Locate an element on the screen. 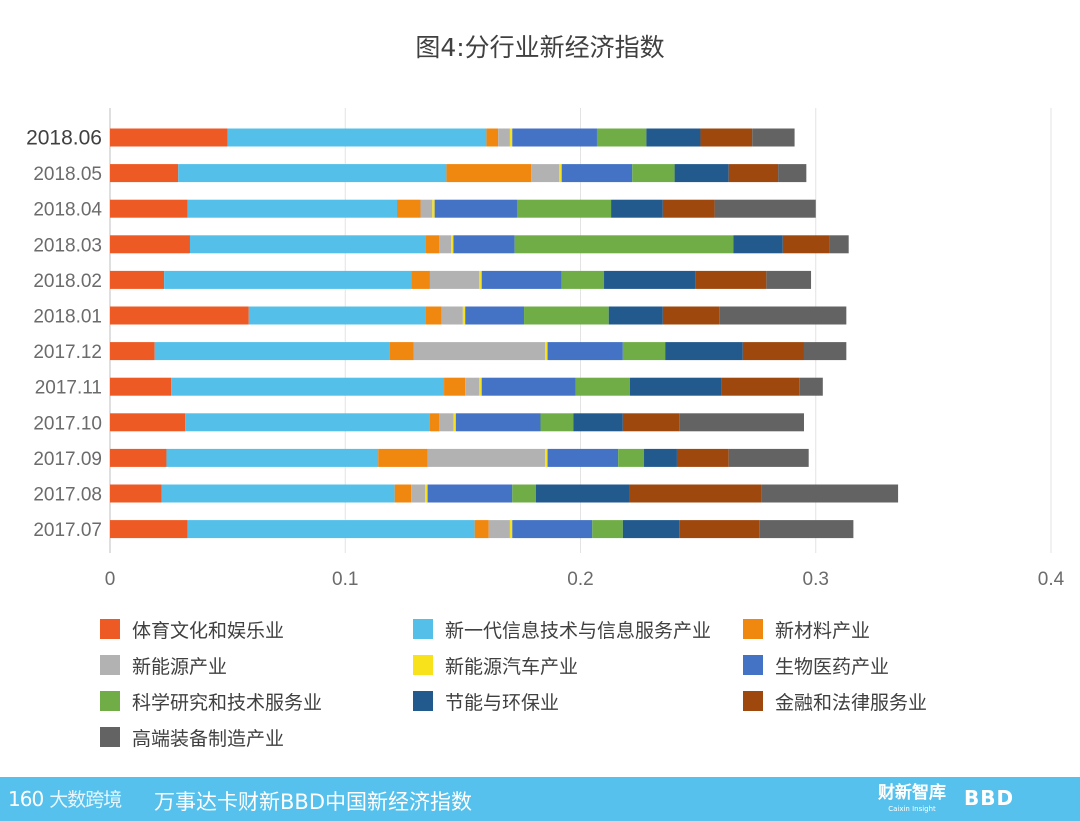 The image size is (1080, 821). footer-logo-left: 160 大数跨境 is located at coordinates (65, 798).